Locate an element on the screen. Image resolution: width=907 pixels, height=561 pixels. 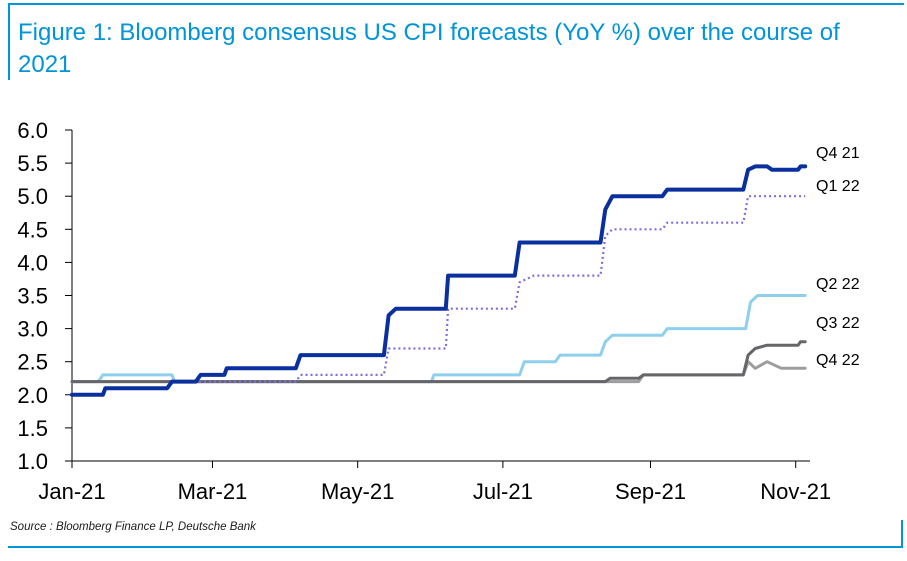
y-axis: 6.0 5.5 5.0 4.5 4.0 3.5 3.0 2.5 2.0 1.5 1.0 is located at coordinates (45, 296).